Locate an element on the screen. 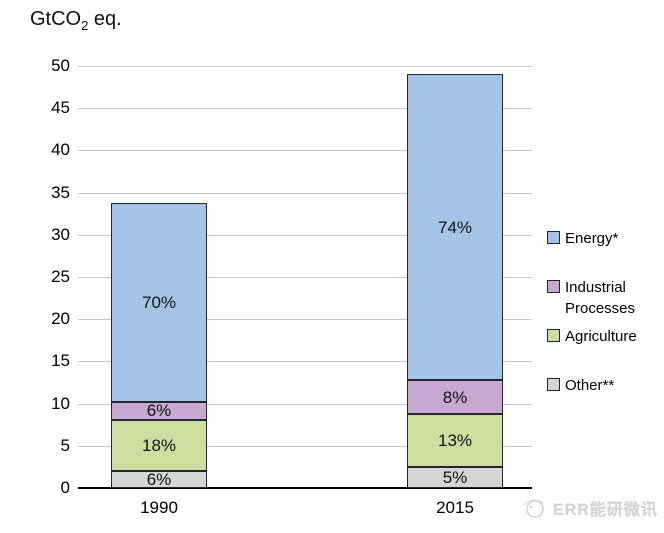  chart-title-suffix: eq. is located at coordinates (105, 19).